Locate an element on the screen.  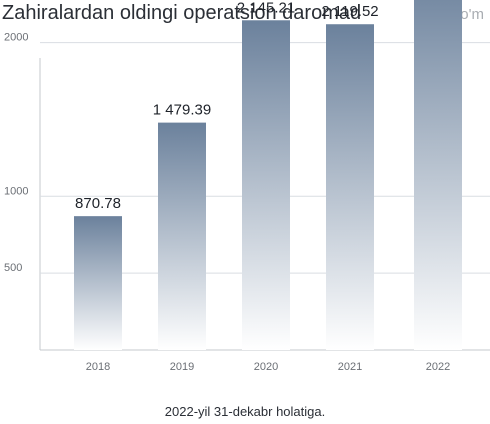
y-tick-label: 500 is located at coordinates (13, 268).